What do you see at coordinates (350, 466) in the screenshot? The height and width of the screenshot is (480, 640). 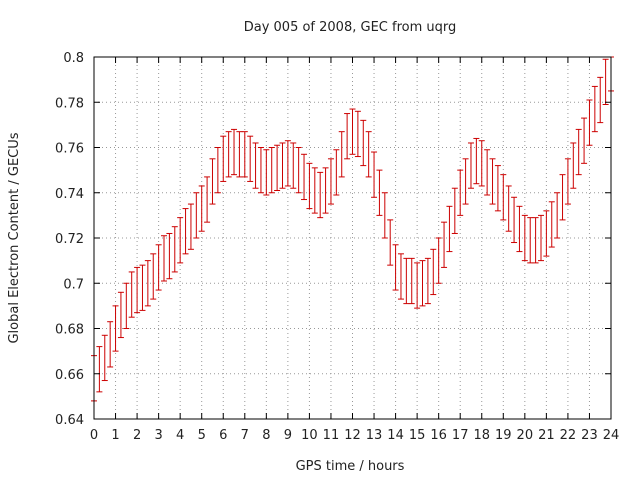 I see `x-axis-label: GPS time / hours` at bounding box center [350, 466].